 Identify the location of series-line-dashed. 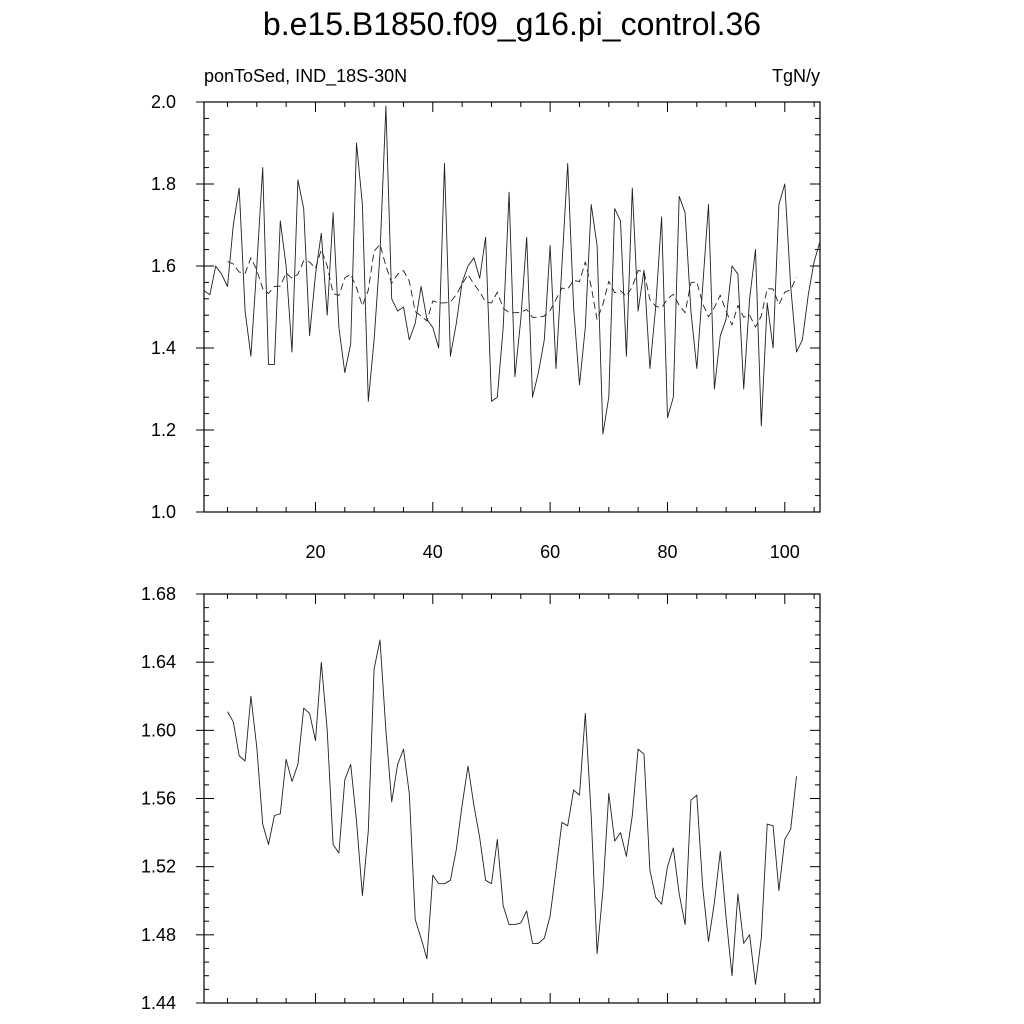
(512, 285).